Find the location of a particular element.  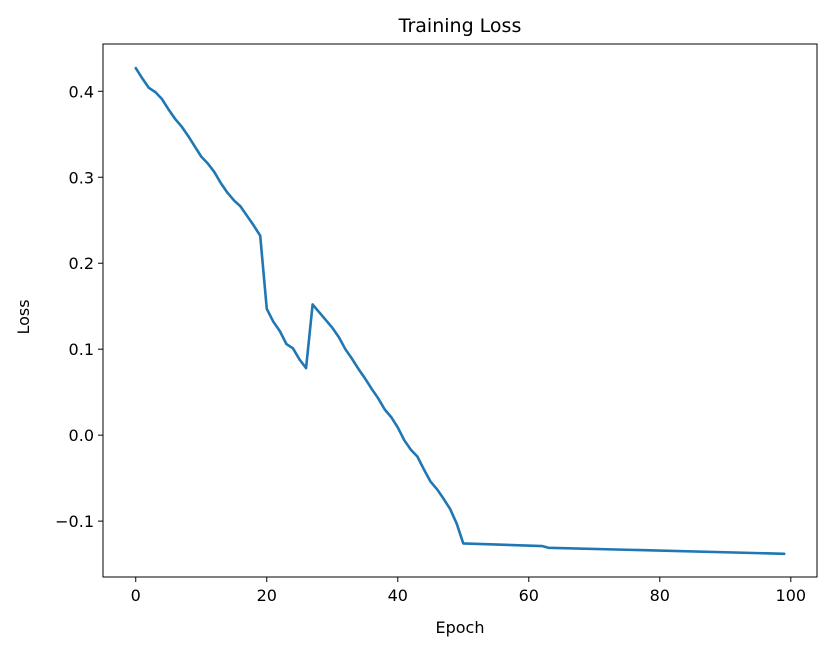

x-tick-label: 0 is located at coordinates (136, 595).